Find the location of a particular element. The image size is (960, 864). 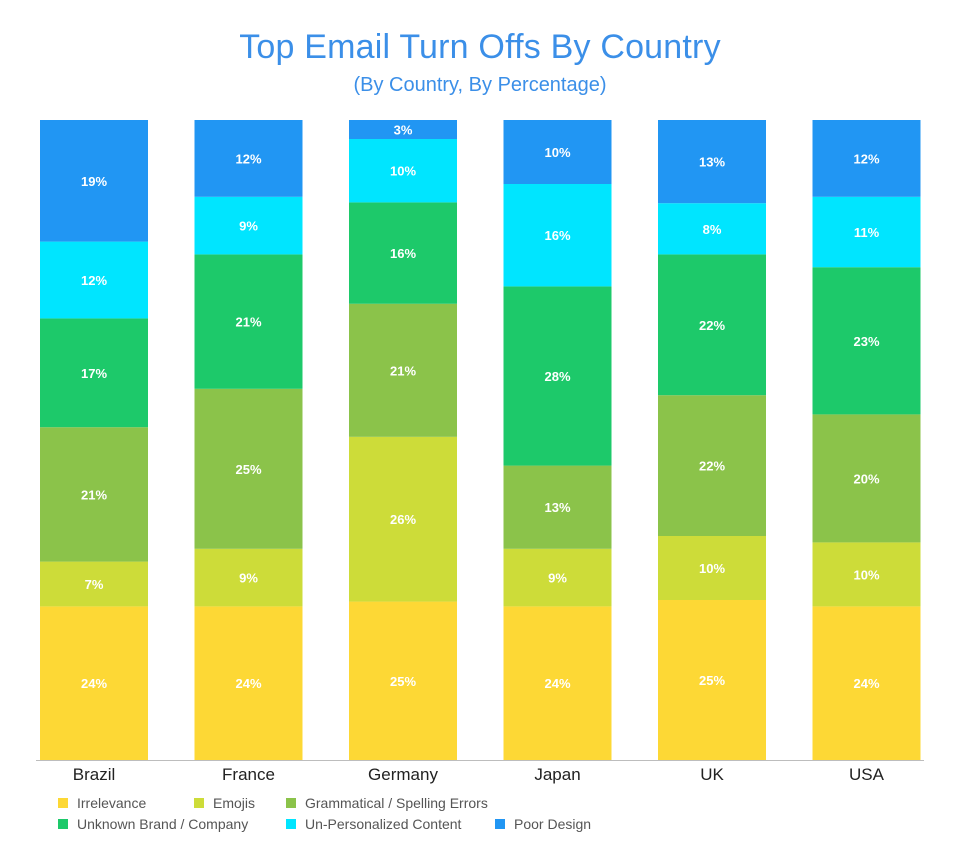

data-label-france-4: 9% is located at coordinates (248, 226).